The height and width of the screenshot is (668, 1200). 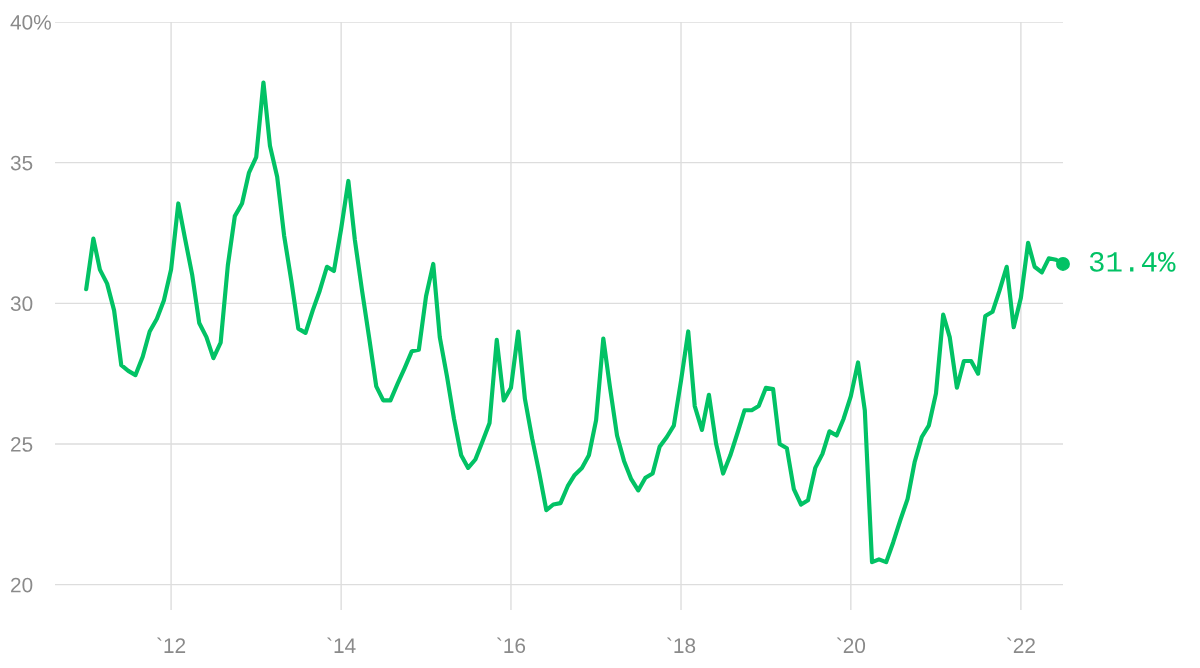 I want to click on x-tick-label: `16, so click(x=511, y=645).